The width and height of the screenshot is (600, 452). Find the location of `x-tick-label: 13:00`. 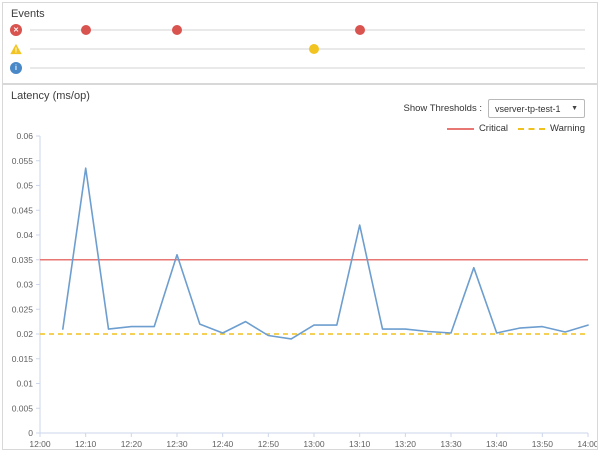

x-tick-label: 13:00 is located at coordinates (314, 444).